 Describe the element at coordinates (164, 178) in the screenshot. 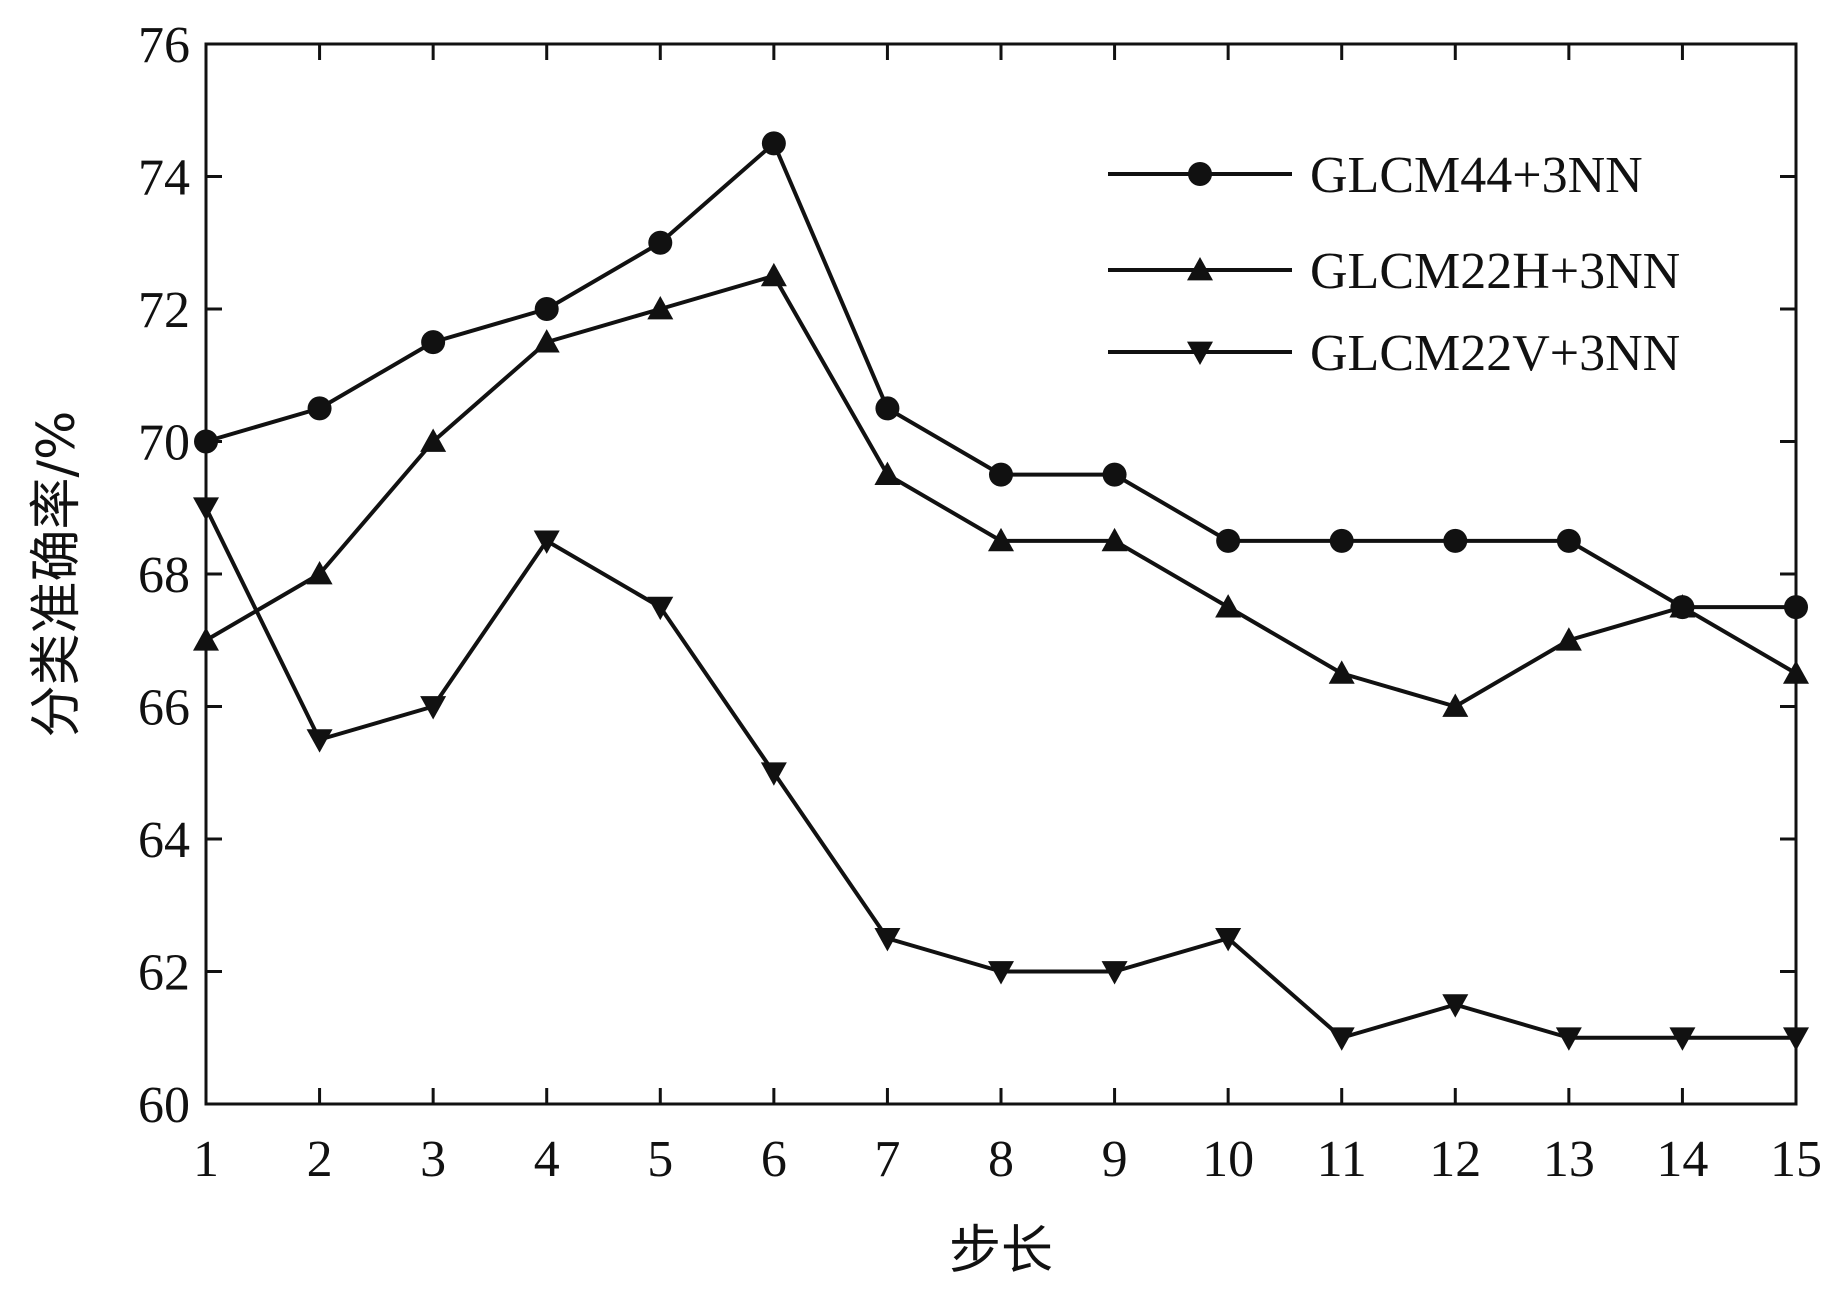

I see `y-tick-label: 74` at that location.